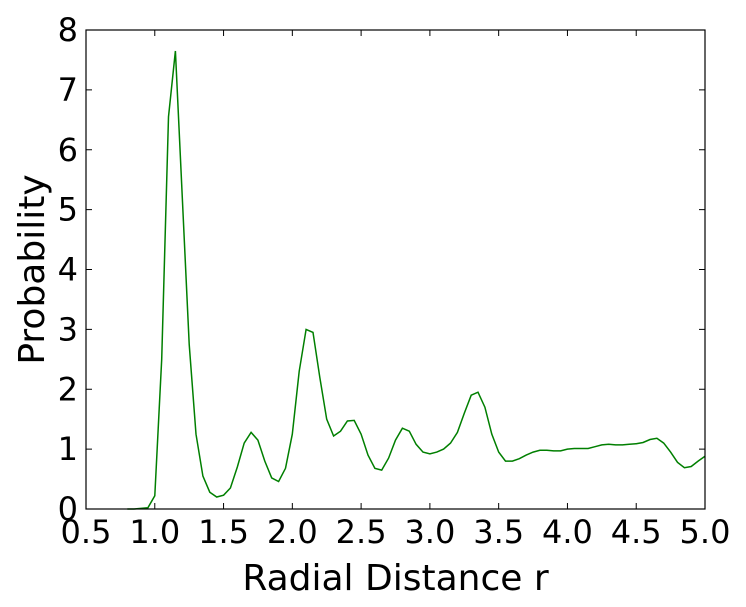  What do you see at coordinates (567, 532) in the screenshot?
I see `x-tick-label: 4.0` at bounding box center [567, 532].